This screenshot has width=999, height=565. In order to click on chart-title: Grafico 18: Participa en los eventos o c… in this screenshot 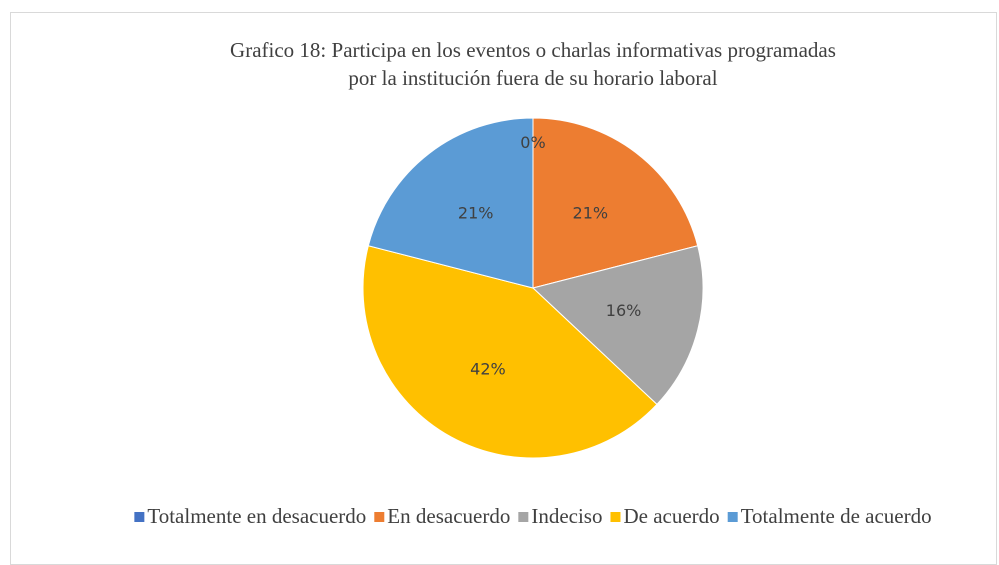, I will do `click(533, 50)`.